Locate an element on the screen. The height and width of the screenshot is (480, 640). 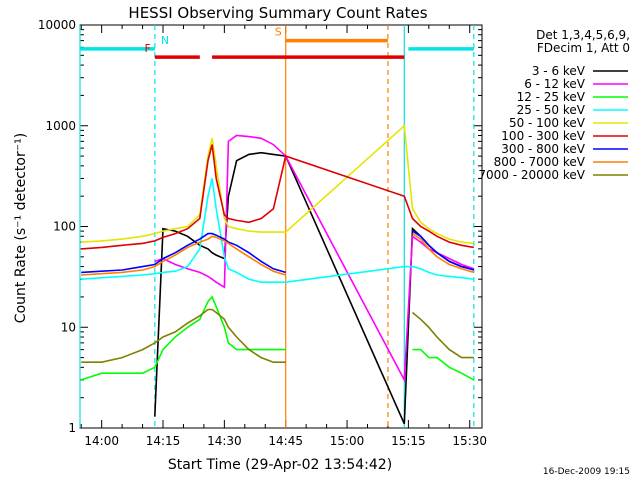
y-tick-label: 1 is located at coordinates (72, 428).